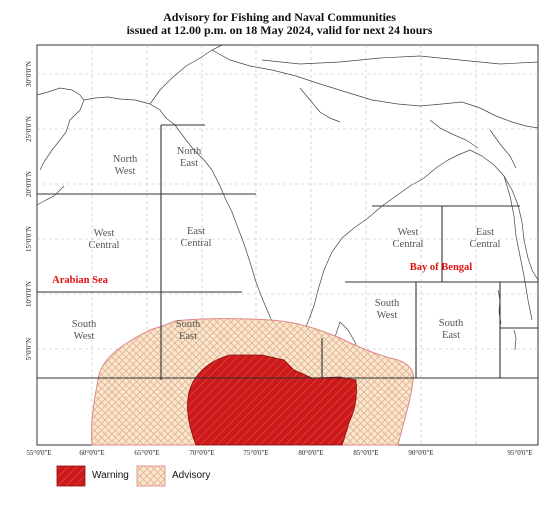 The width and height of the screenshot is (559, 506). Describe the element at coordinates (255, 453) in the screenshot. I see `lon-tick-75: 75°0'0"E` at that location.